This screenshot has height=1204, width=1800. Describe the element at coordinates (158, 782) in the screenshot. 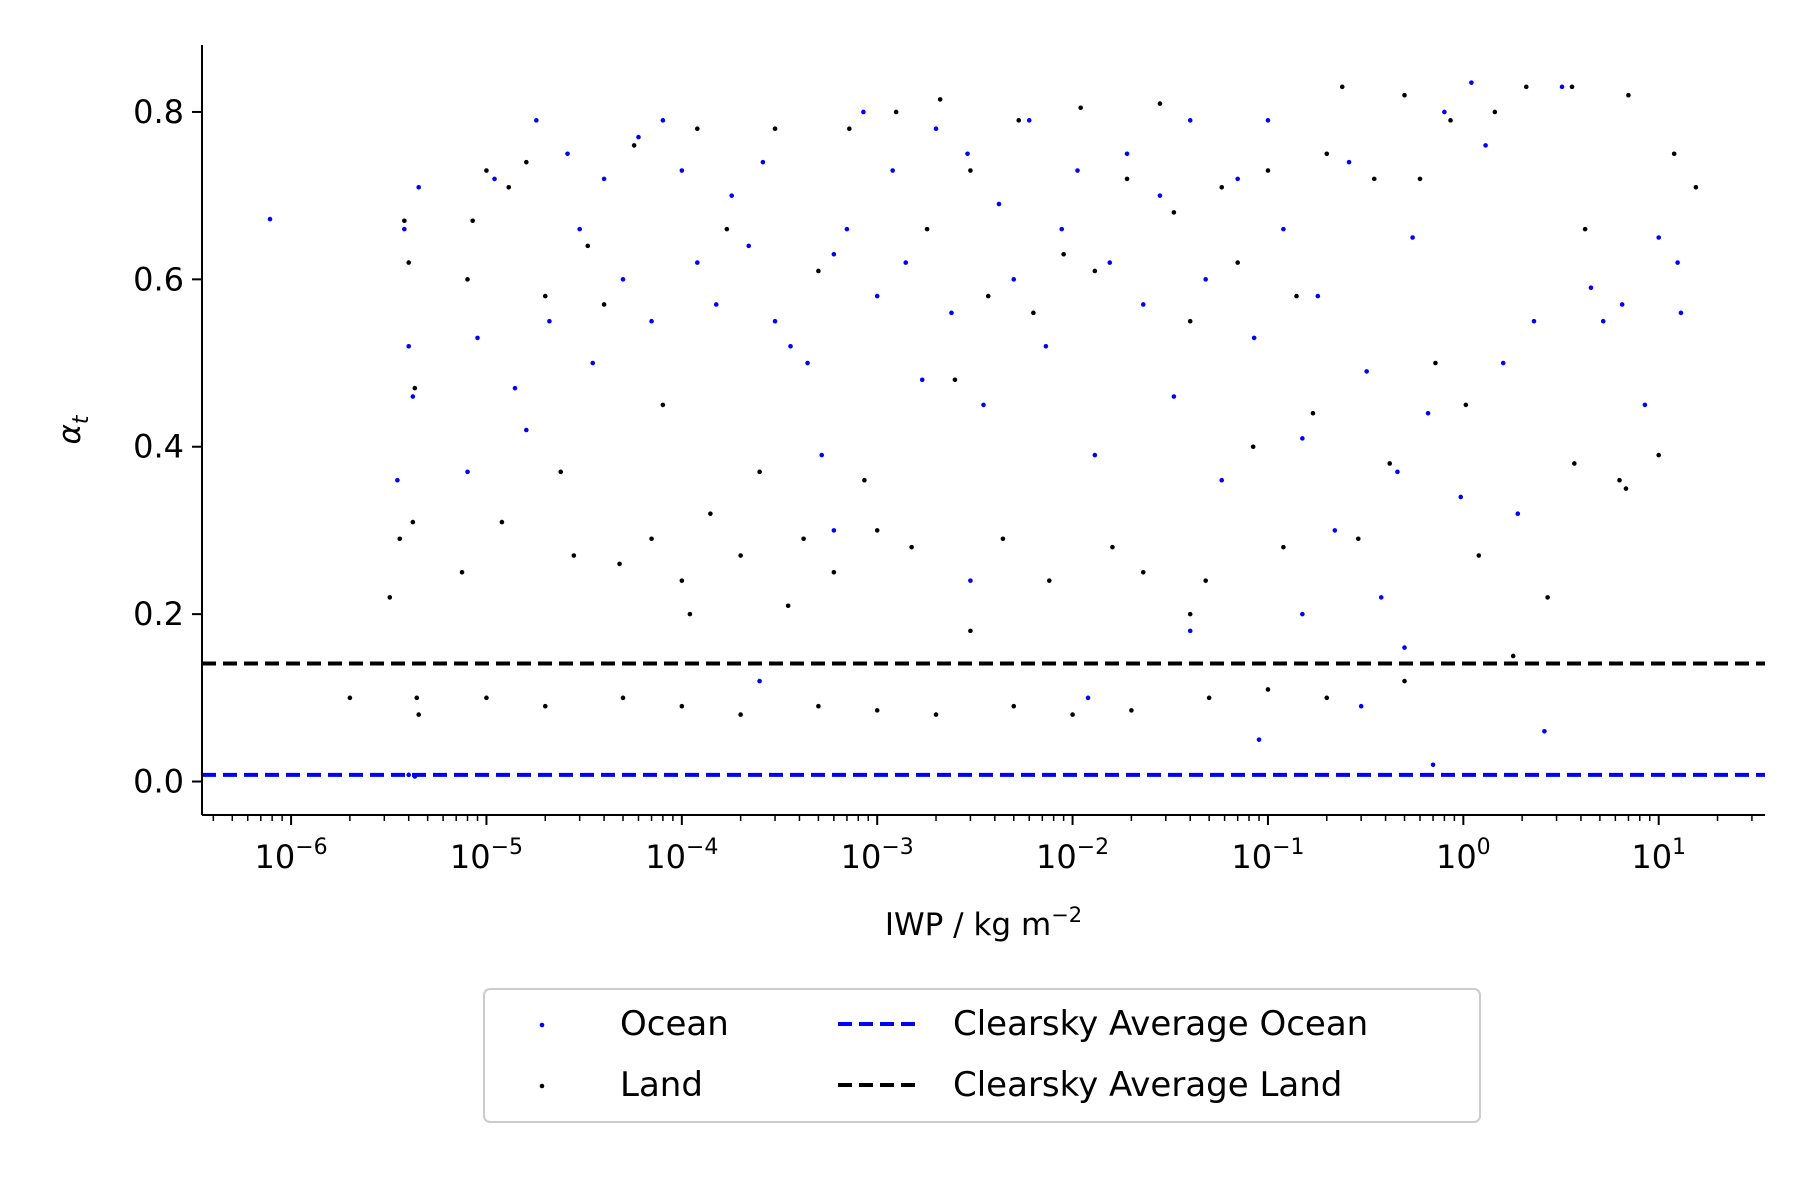

I see `y-tick-label: 0.0` at that location.